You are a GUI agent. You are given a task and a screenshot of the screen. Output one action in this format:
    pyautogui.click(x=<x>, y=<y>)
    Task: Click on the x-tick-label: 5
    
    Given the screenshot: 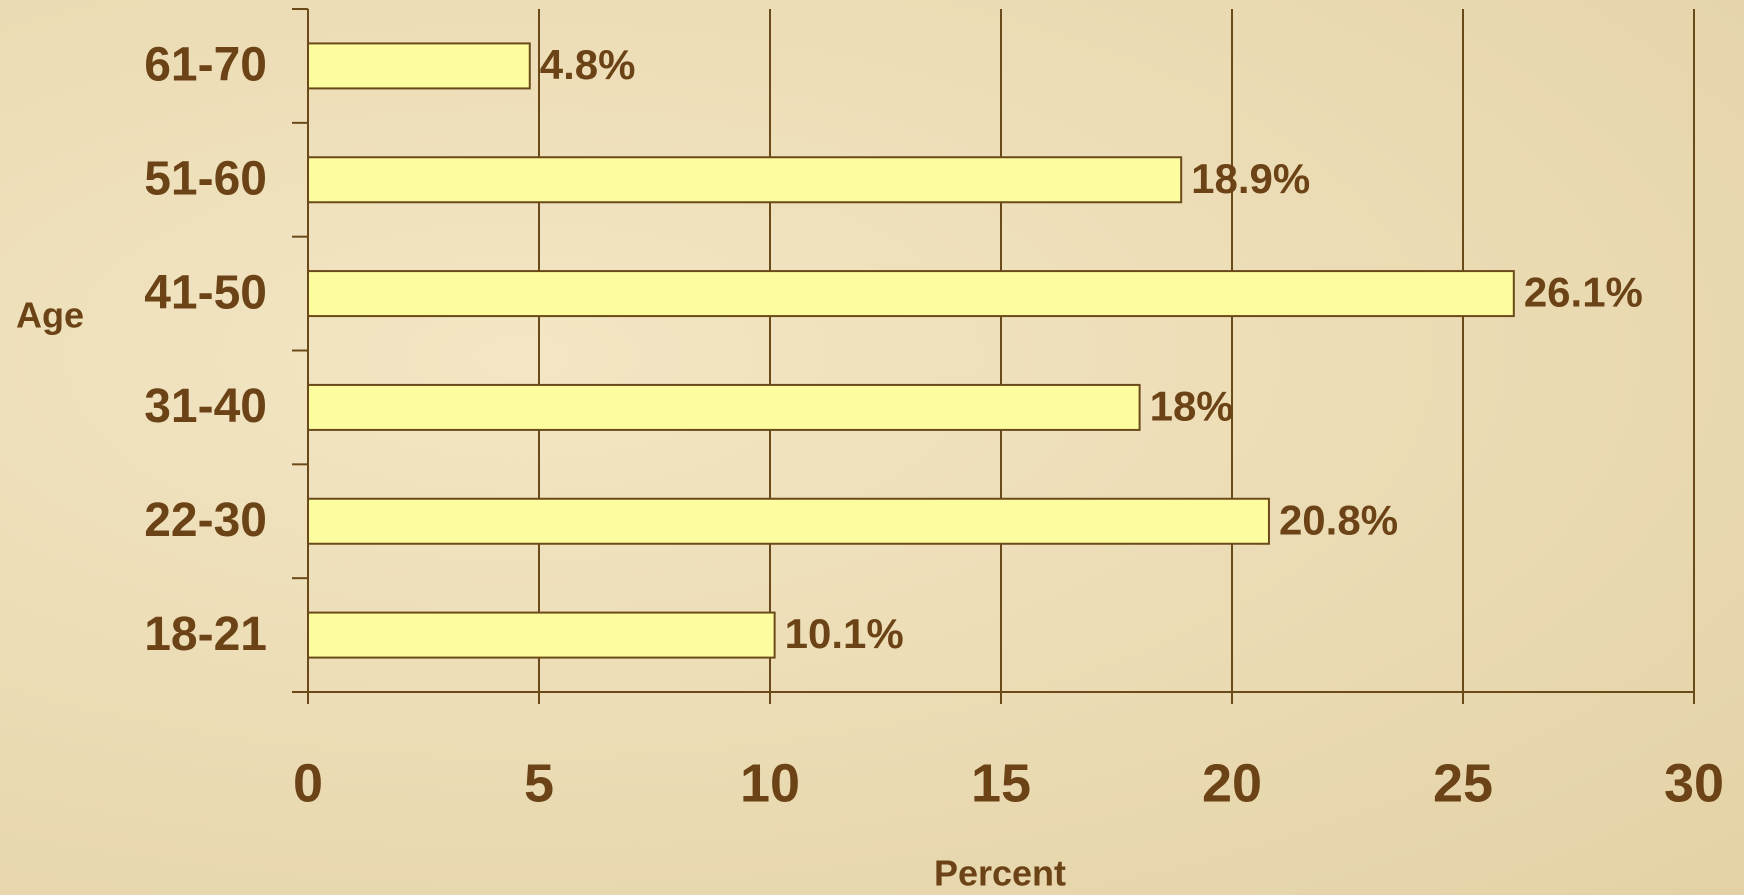 What is the action you would take?
    pyautogui.click(x=539, y=783)
    